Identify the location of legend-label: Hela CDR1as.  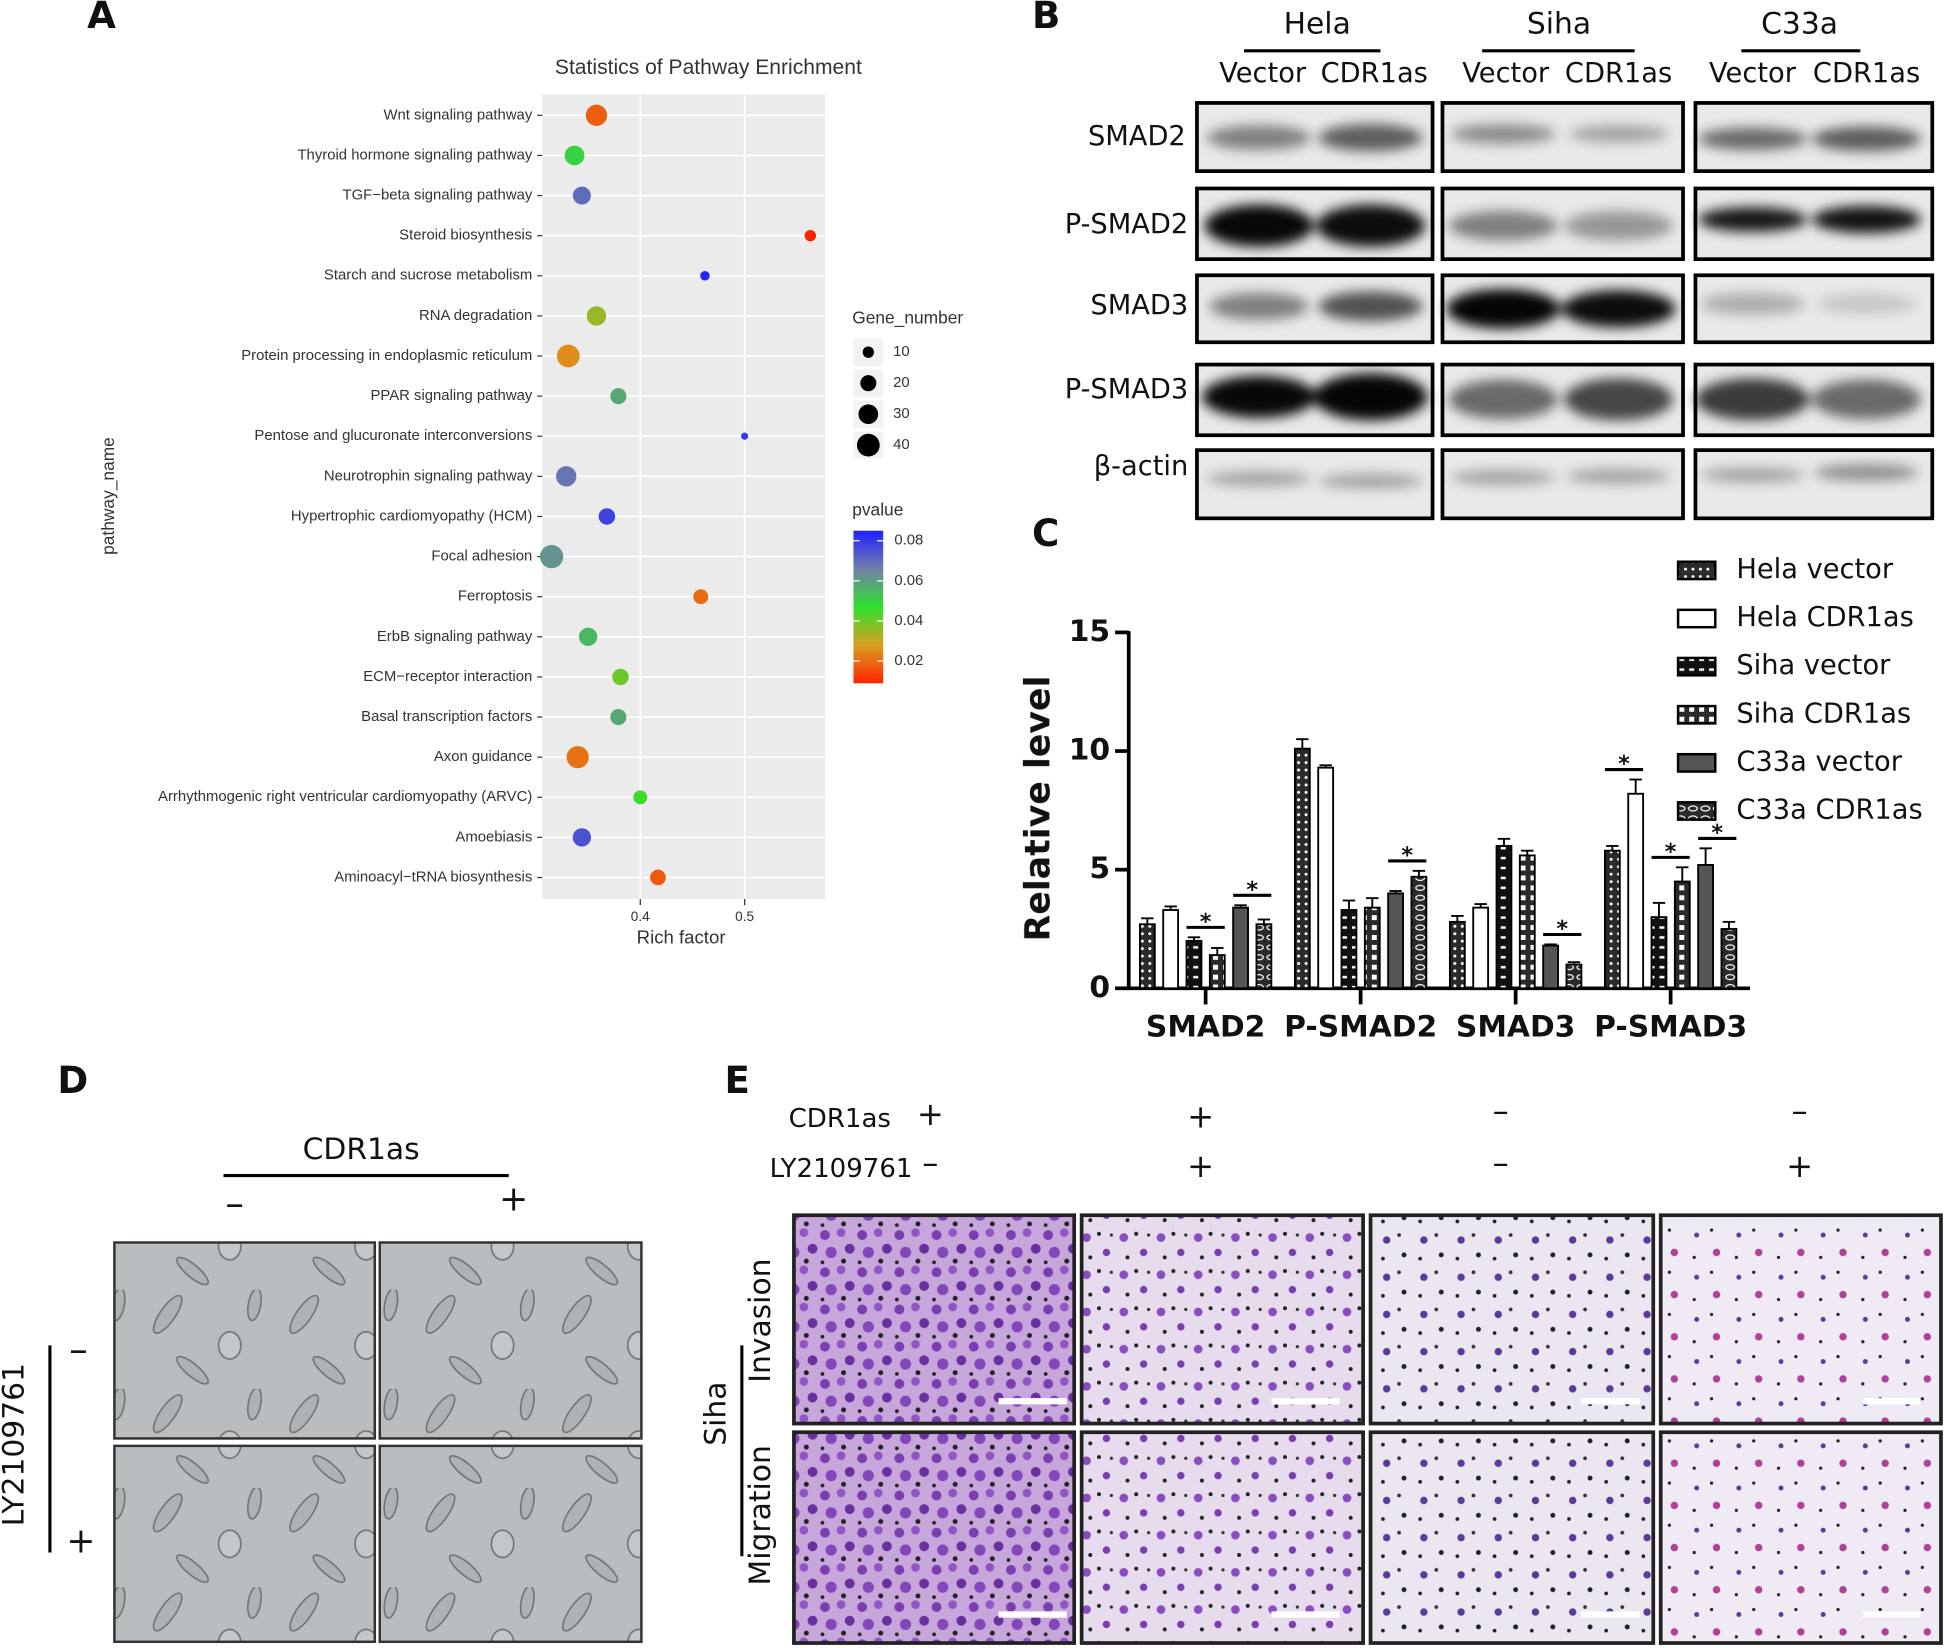
(1824, 617).